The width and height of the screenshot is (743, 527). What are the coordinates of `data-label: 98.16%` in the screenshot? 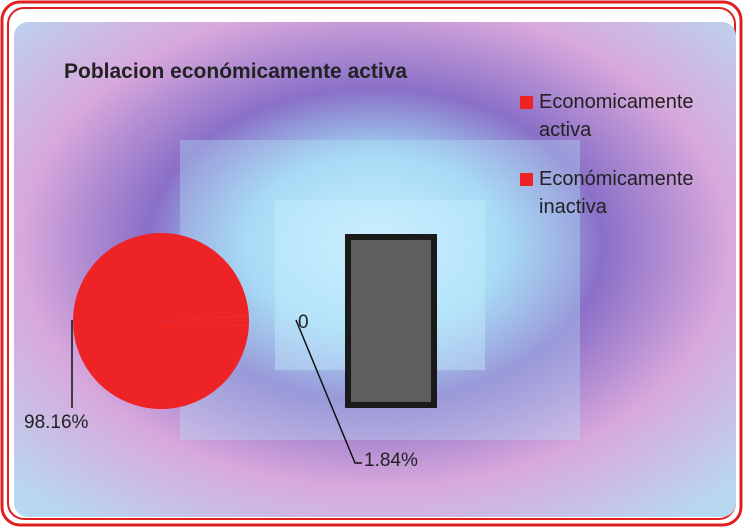 It's located at (56, 422).